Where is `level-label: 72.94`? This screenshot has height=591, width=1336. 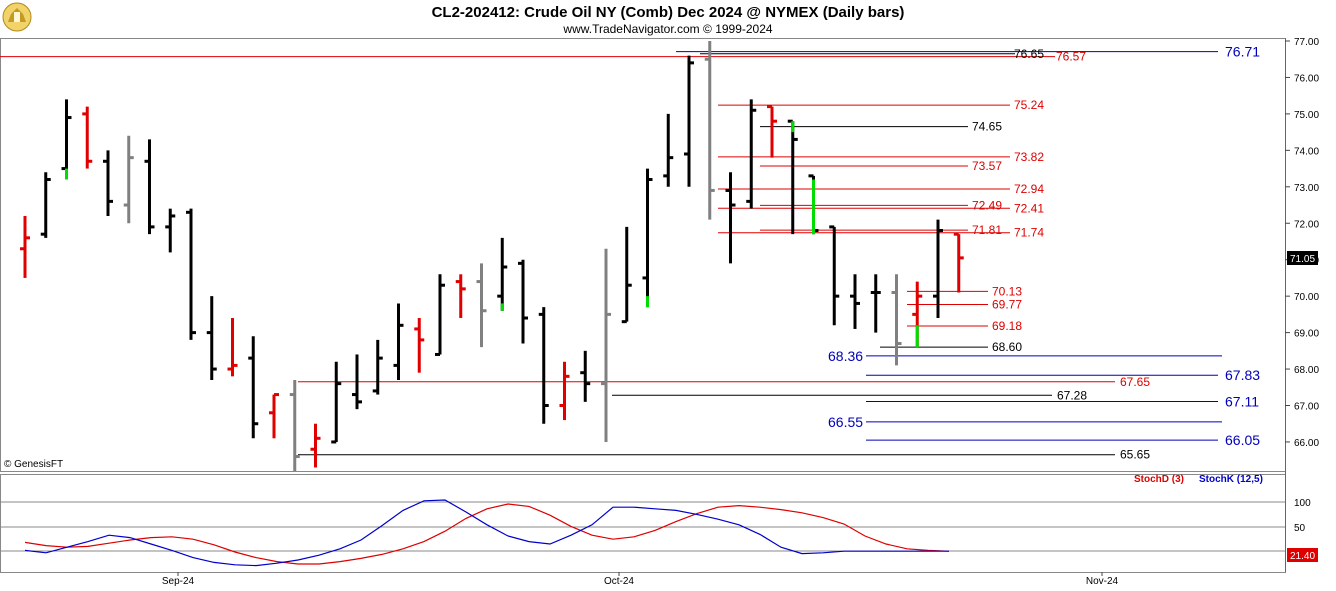 level-label: 72.94 is located at coordinates (1029, 189).